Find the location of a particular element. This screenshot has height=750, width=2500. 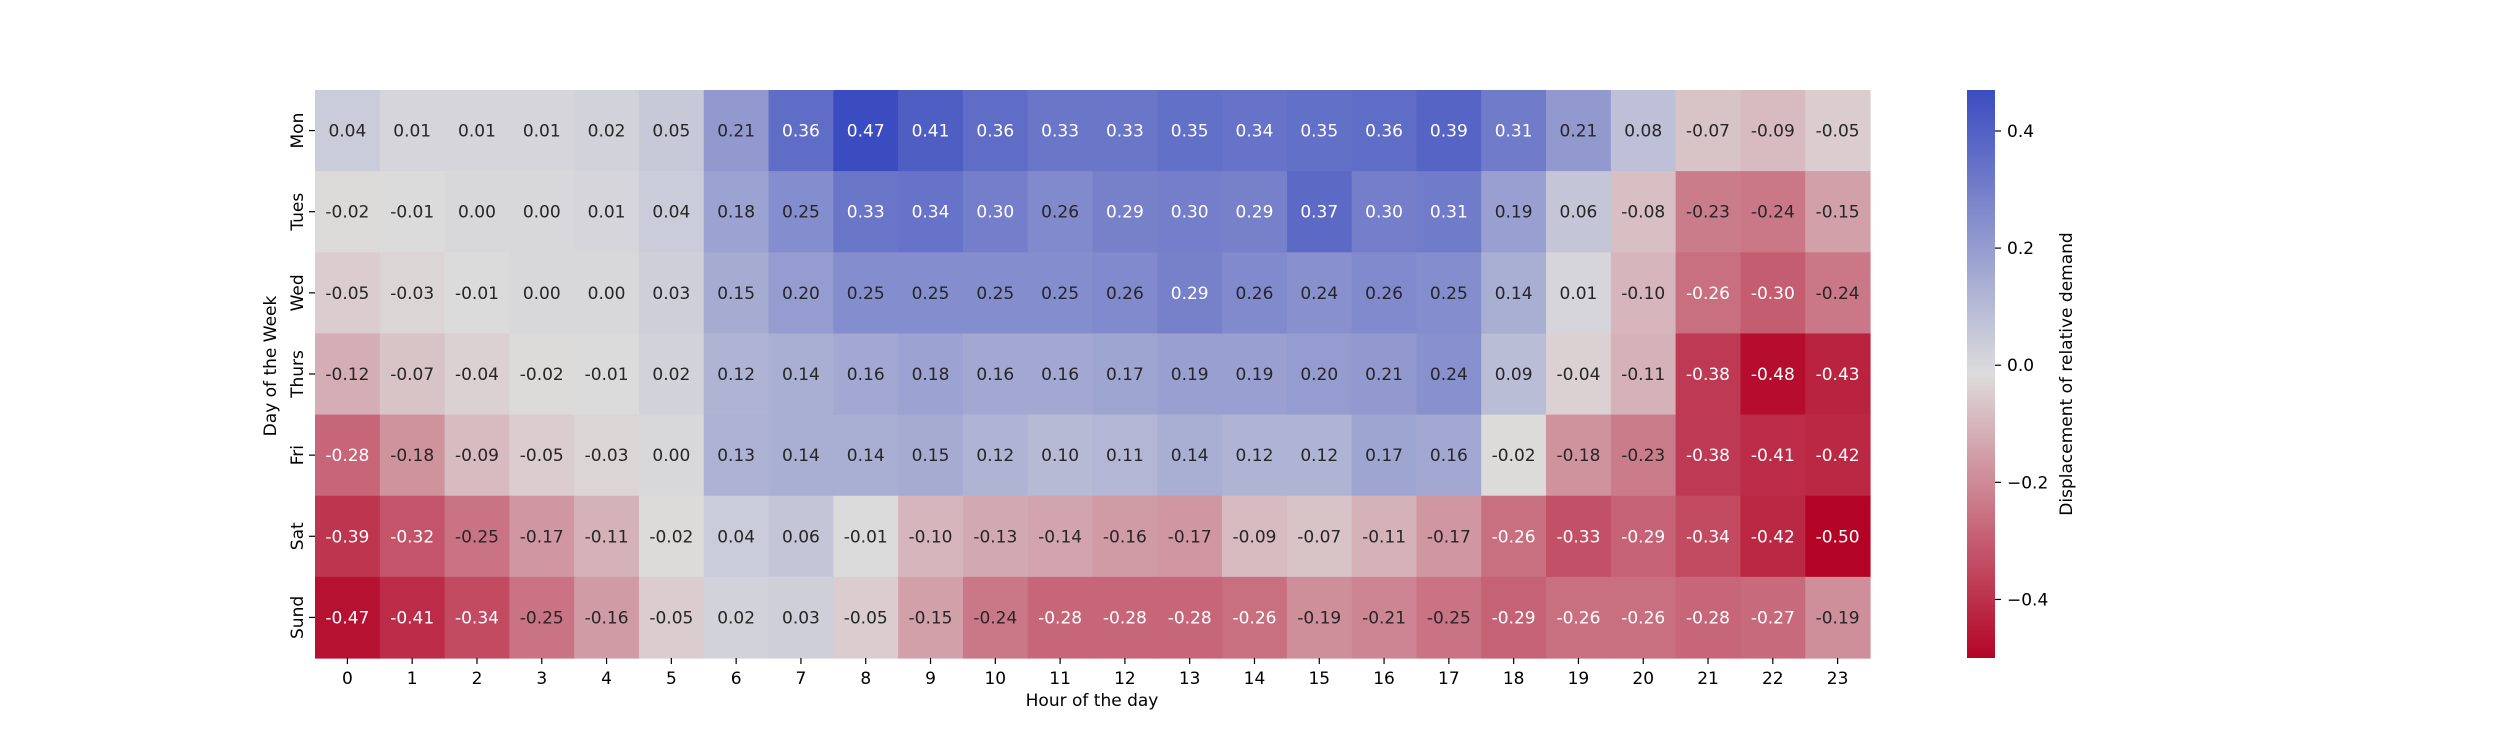

x-axis-label: Hour of the day is located at coordinates (1092, 701).